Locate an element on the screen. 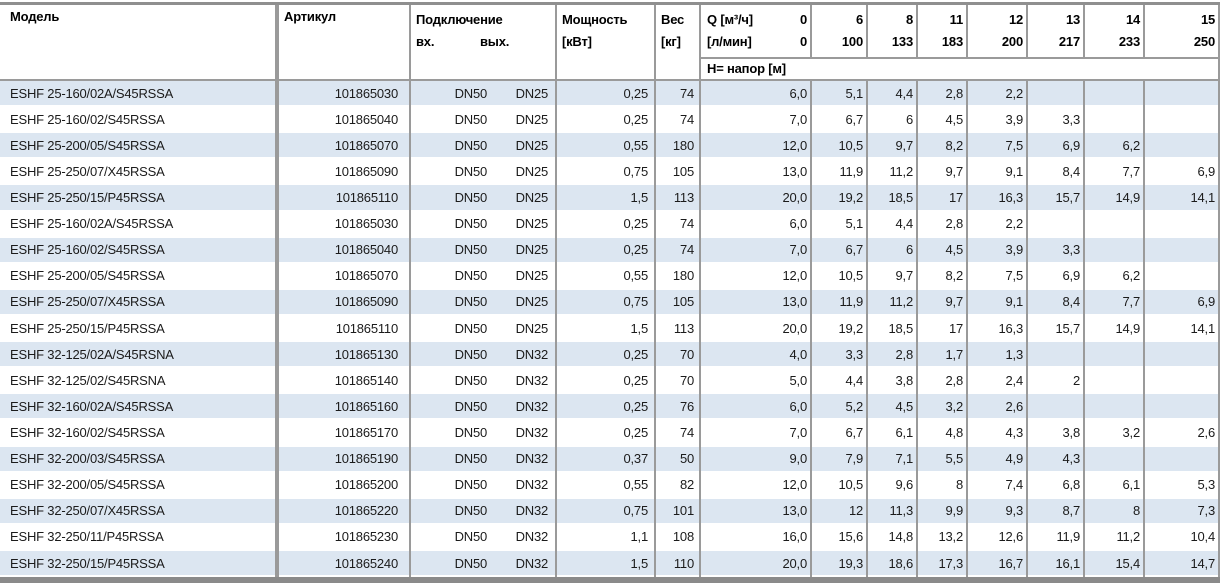  head-cell: 8,4 is located at coordinates (1071, 171).